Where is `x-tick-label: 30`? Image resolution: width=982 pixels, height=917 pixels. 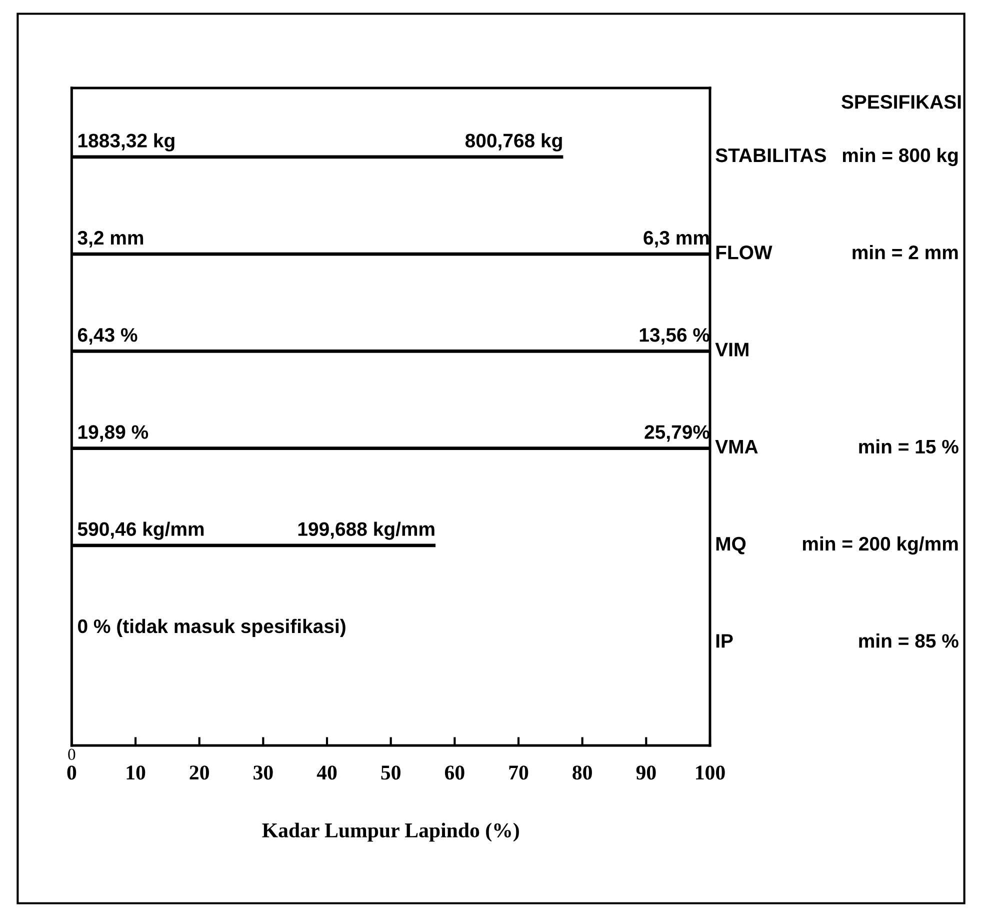
x-tick-label: 30 is located at coordinates (263, 773).